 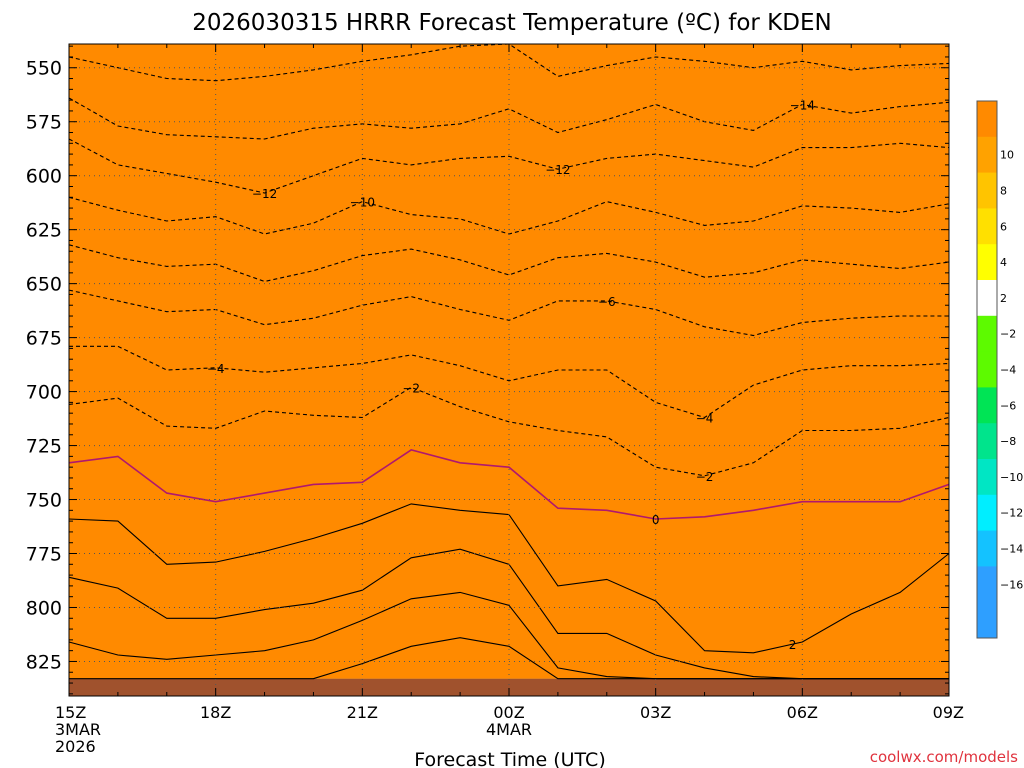 What do you see at coordinates (793, 645) in the screenshot?
I see `contour-label-2: 2` at bounding box center [793, 645].